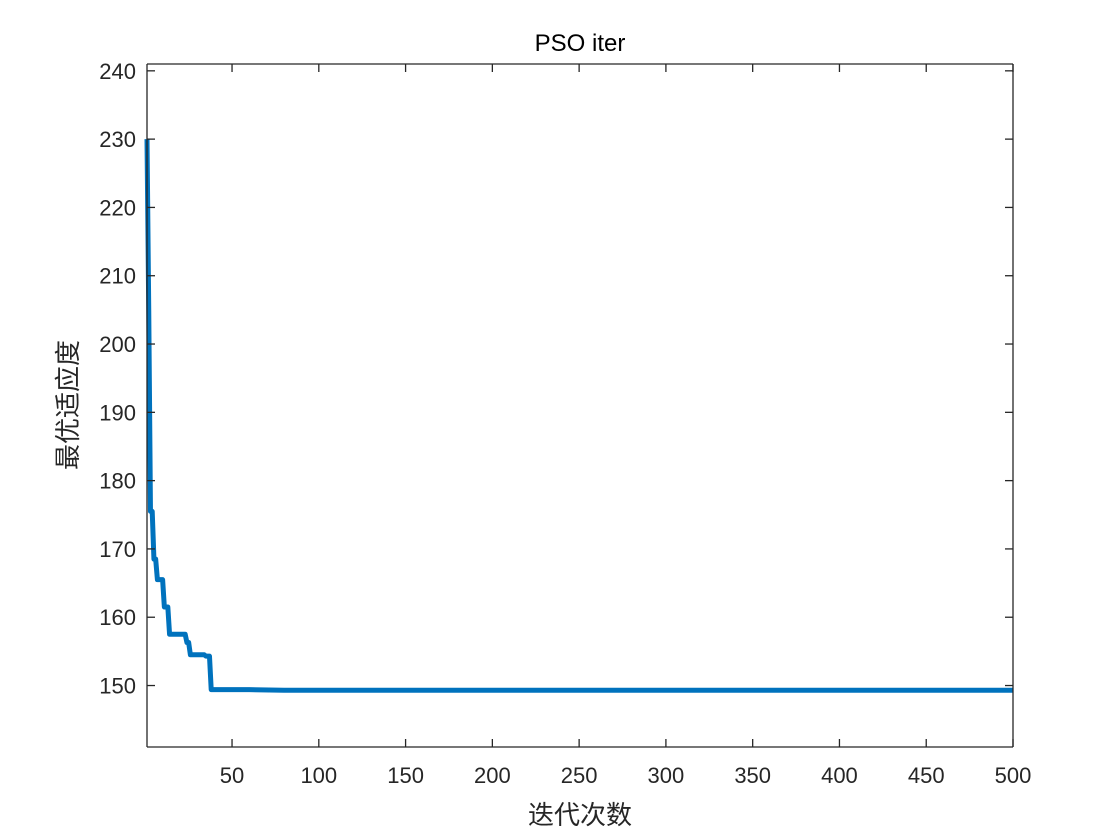  Describe the element at coordinates (492, 775) in the screenshot. I see `x-tick-label: 200` at that location.